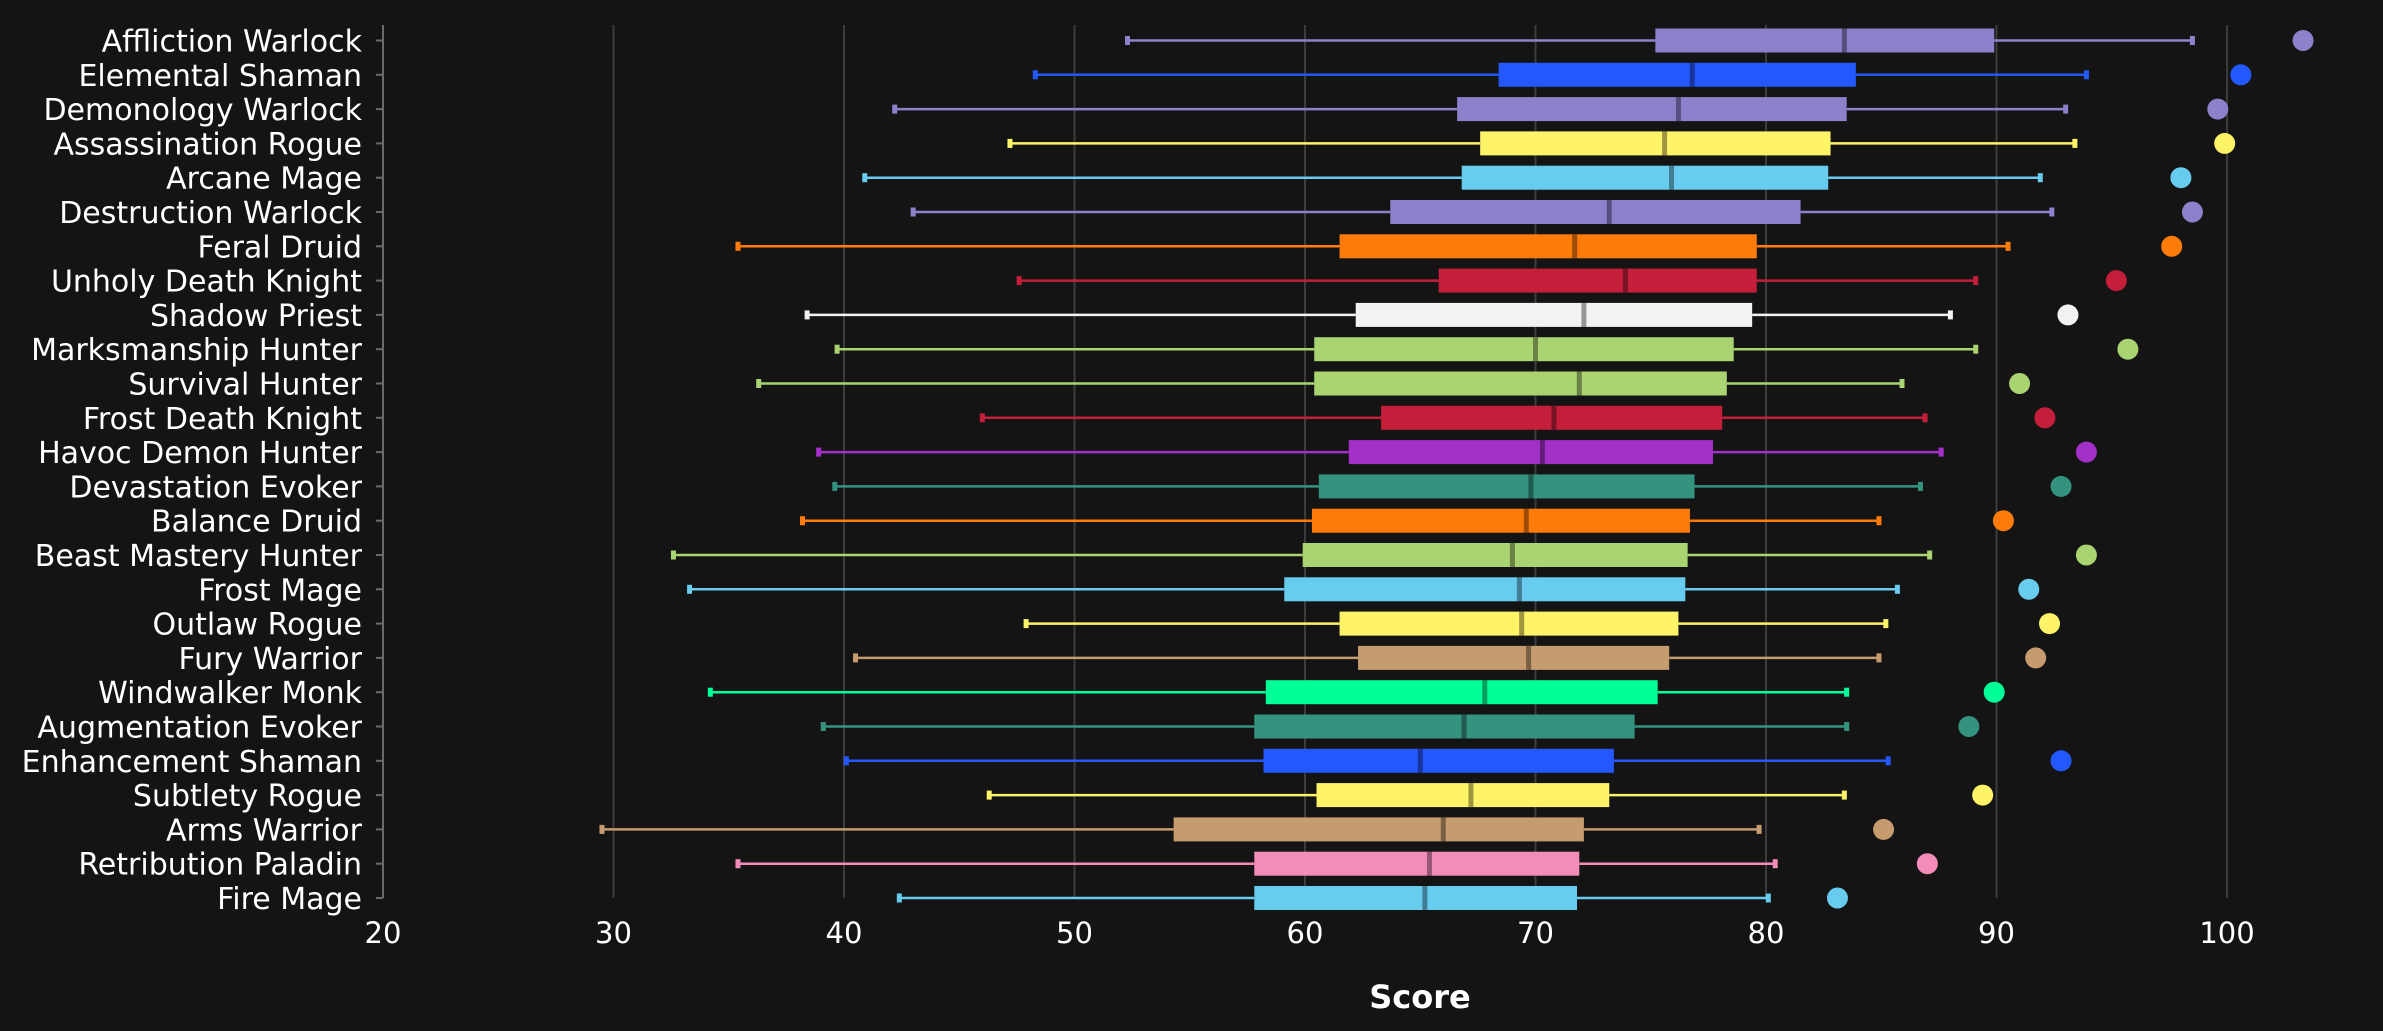 This screenshot has height=1031, width=2383. What do you see at coordinates (1509, 623) in the screenshot?
I see `iqr-box-outlaw-rogue` at bounding box center [1509, 623].